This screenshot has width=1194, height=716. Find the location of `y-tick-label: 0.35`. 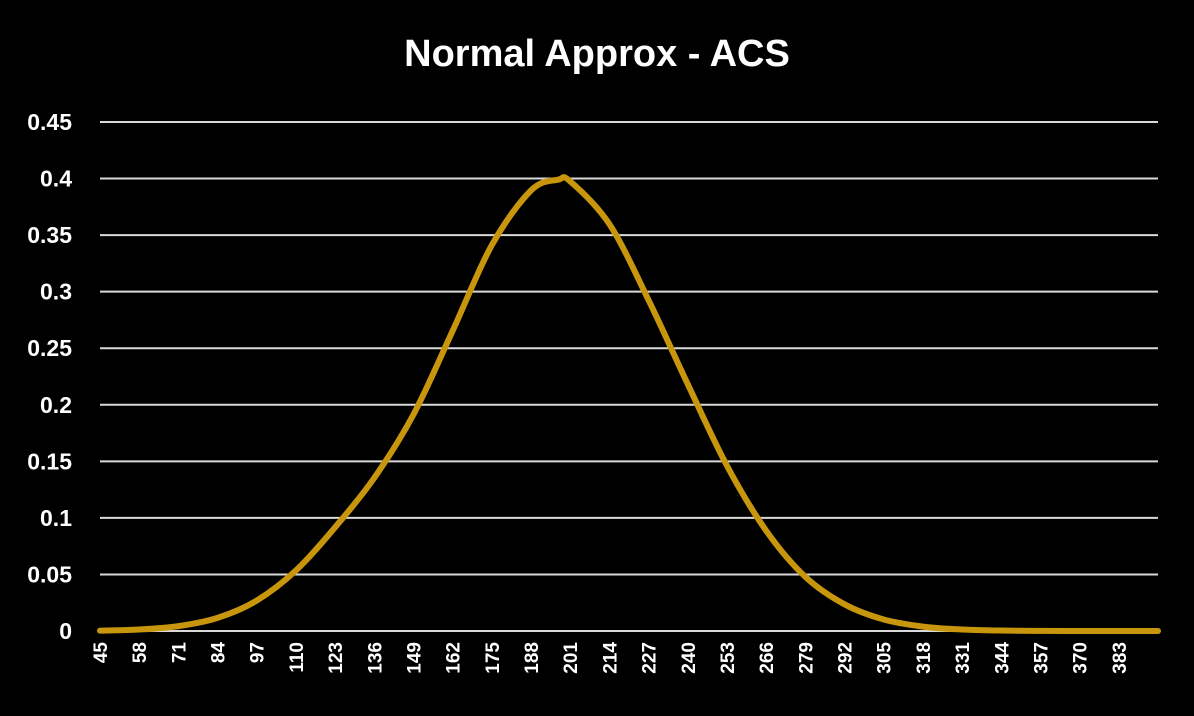

y-tick-label: 0.35 is located at coordinates (49, 235).